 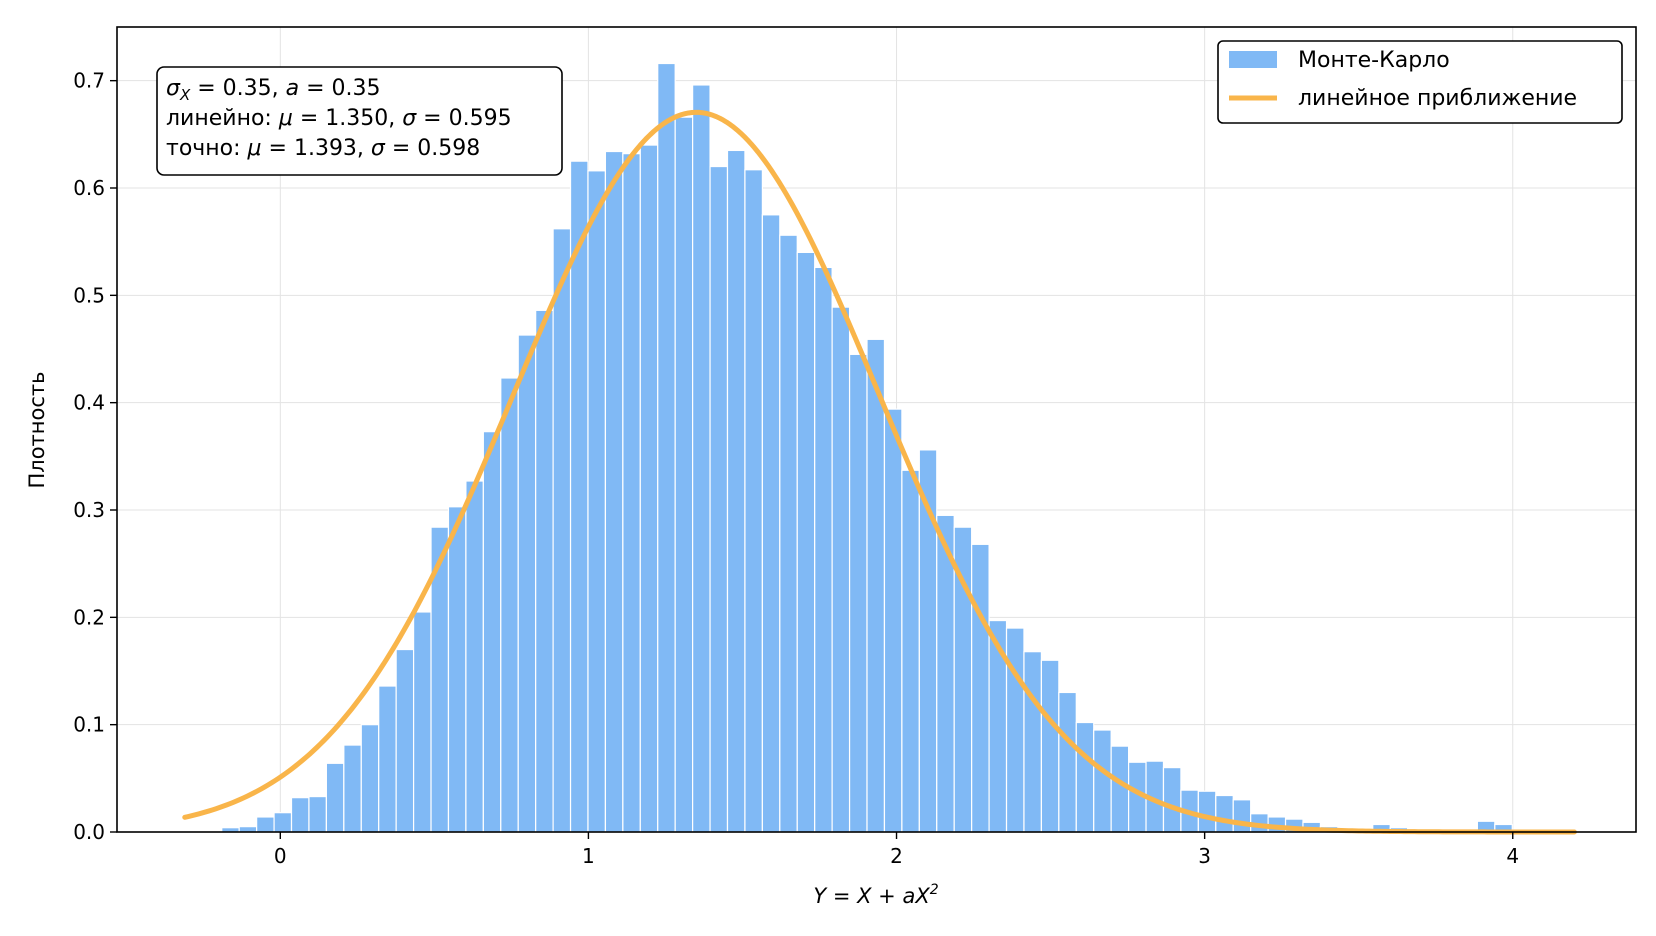 What do you see at coordinates (37, 429) in the screenshot?
I see `y-axis-label: Плотность` at bounding box center [37, 429].